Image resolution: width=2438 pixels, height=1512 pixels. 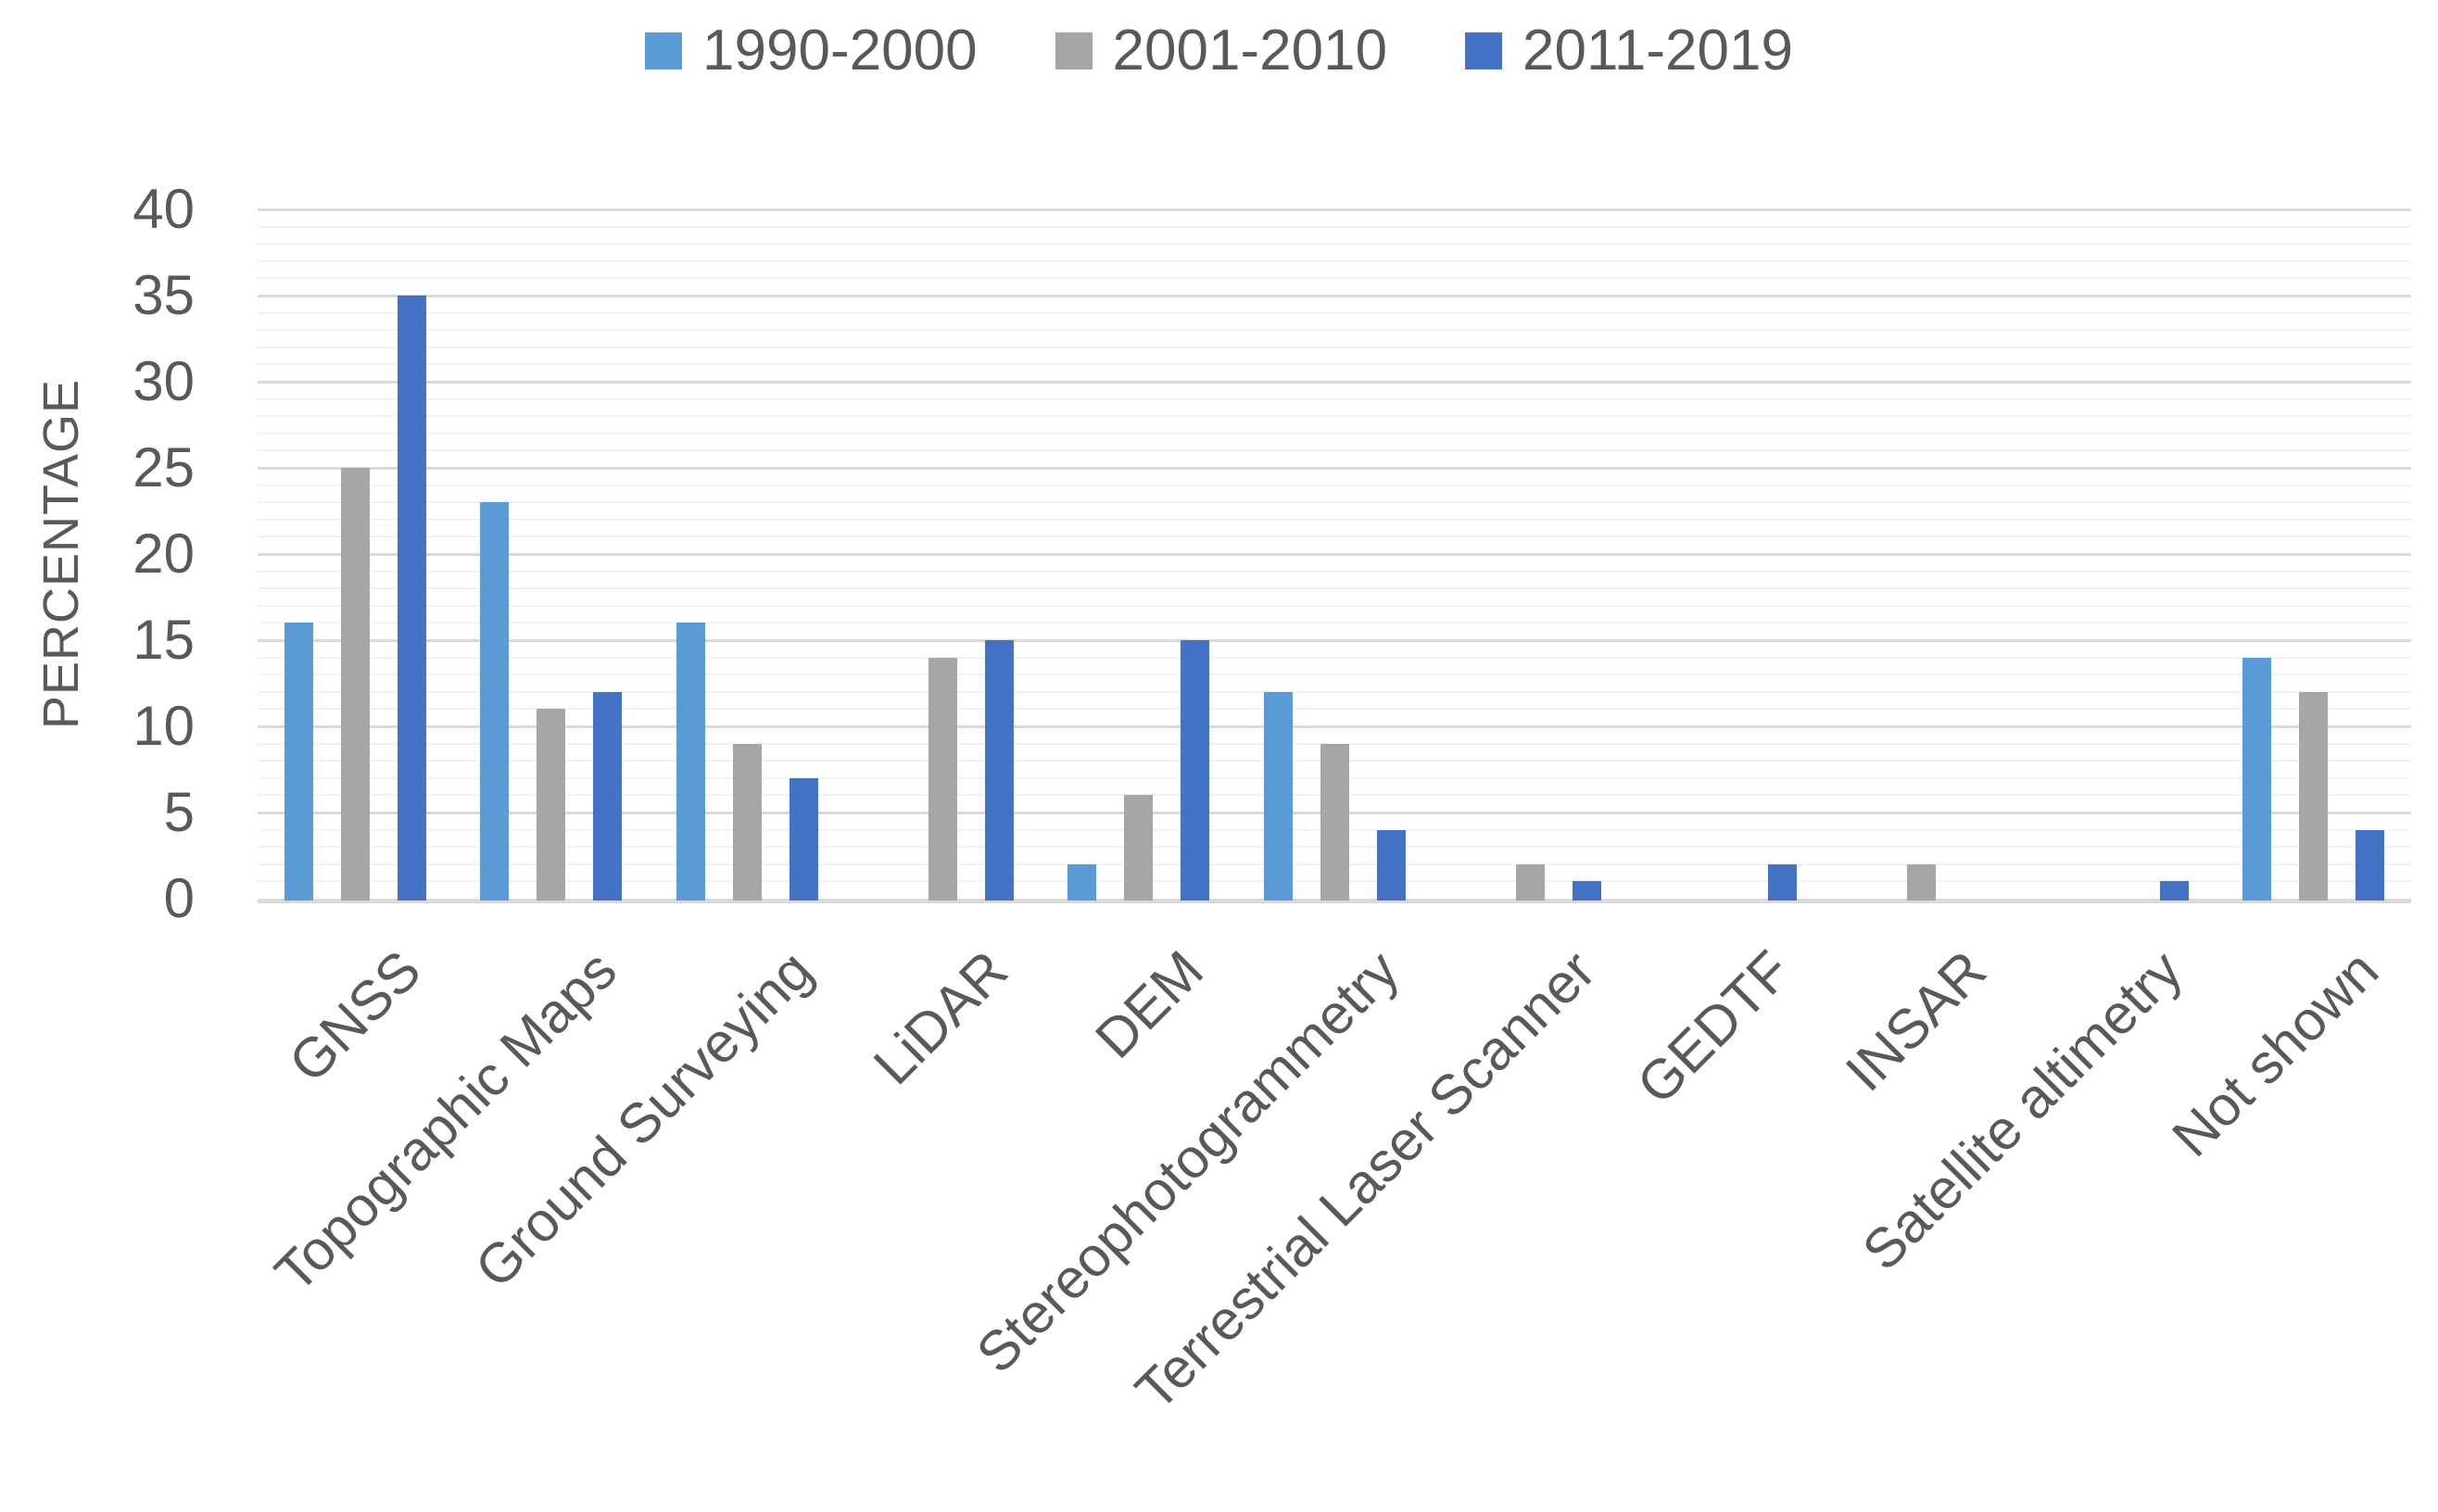 I want to click on bar-2001-2010-LiDAR, so click(x=942, y=779).